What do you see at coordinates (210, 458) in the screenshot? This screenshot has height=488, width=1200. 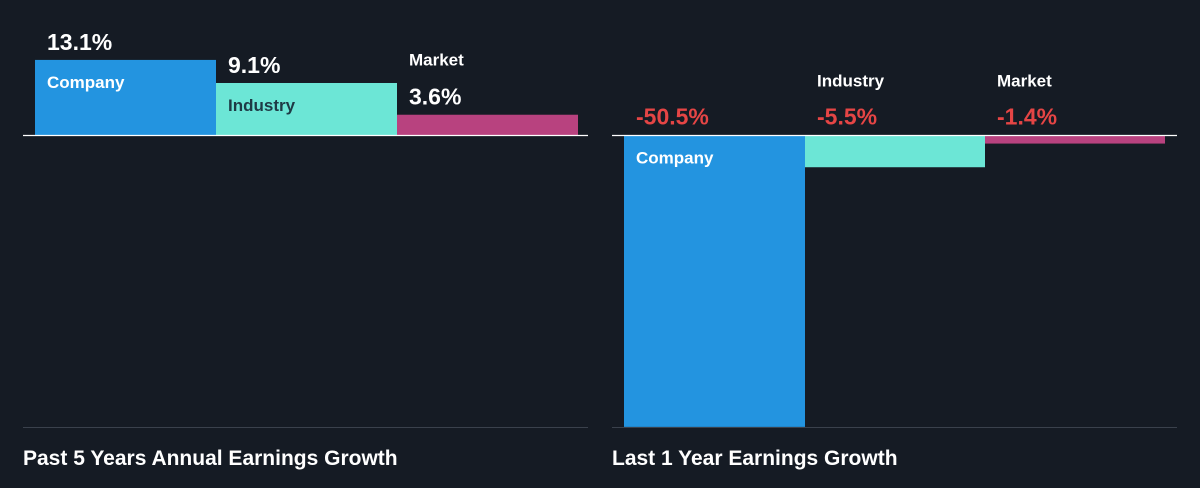 I see `chart-title: Past 5 Years Annual Earnings Growth` at bounding box center [210, 458].